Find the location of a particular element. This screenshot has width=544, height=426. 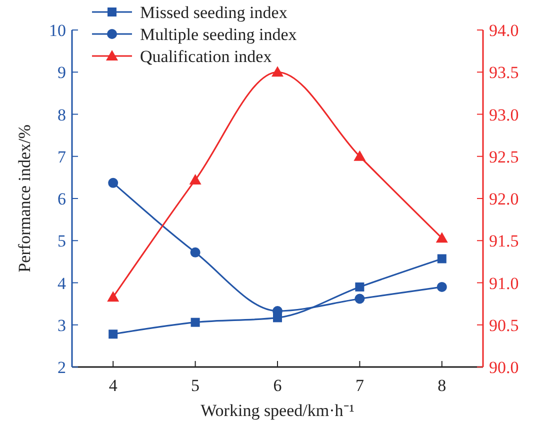

y-tick-label: 4 is located at coordinates (62, 283).